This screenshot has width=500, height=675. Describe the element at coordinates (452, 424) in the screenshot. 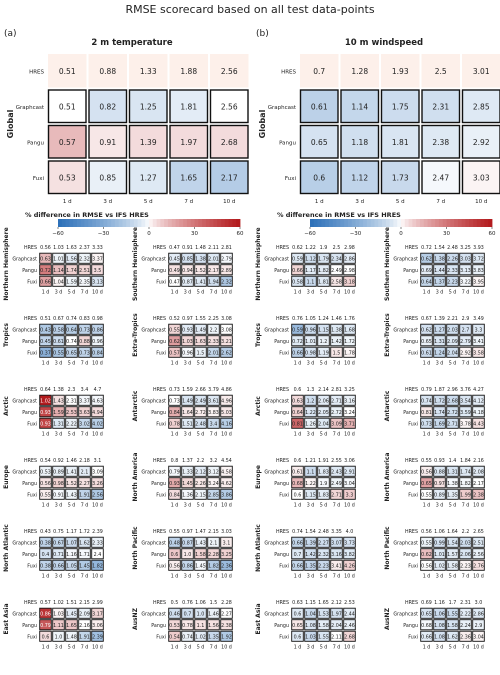

I see `cell-value: 2.71` at that location.